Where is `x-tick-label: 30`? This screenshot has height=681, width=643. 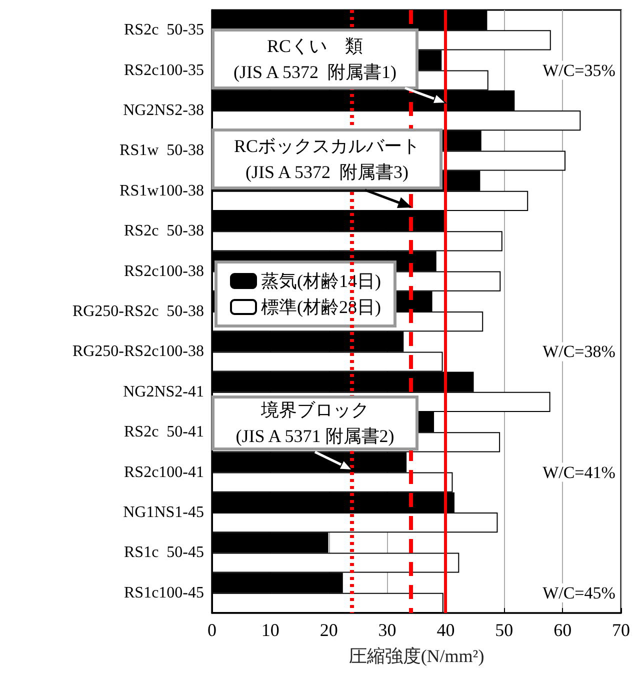 x-tick-label: 30 is located at coordinates (387, 630).